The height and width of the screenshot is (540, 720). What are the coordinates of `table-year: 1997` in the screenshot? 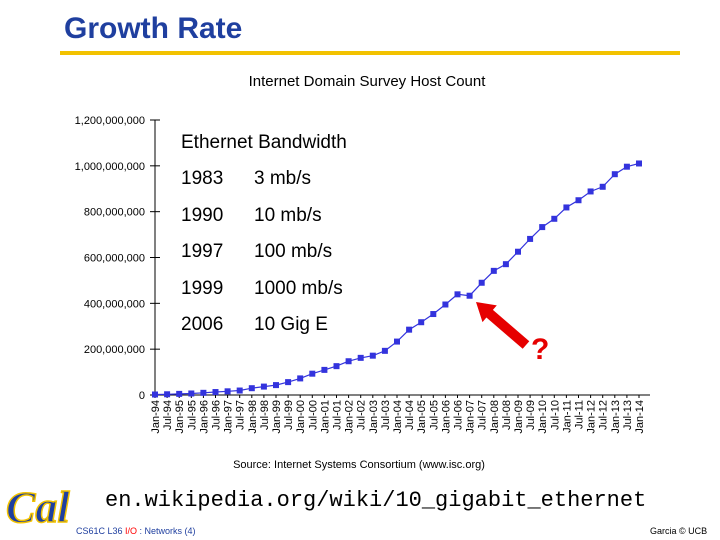 It's located at (202, 251).